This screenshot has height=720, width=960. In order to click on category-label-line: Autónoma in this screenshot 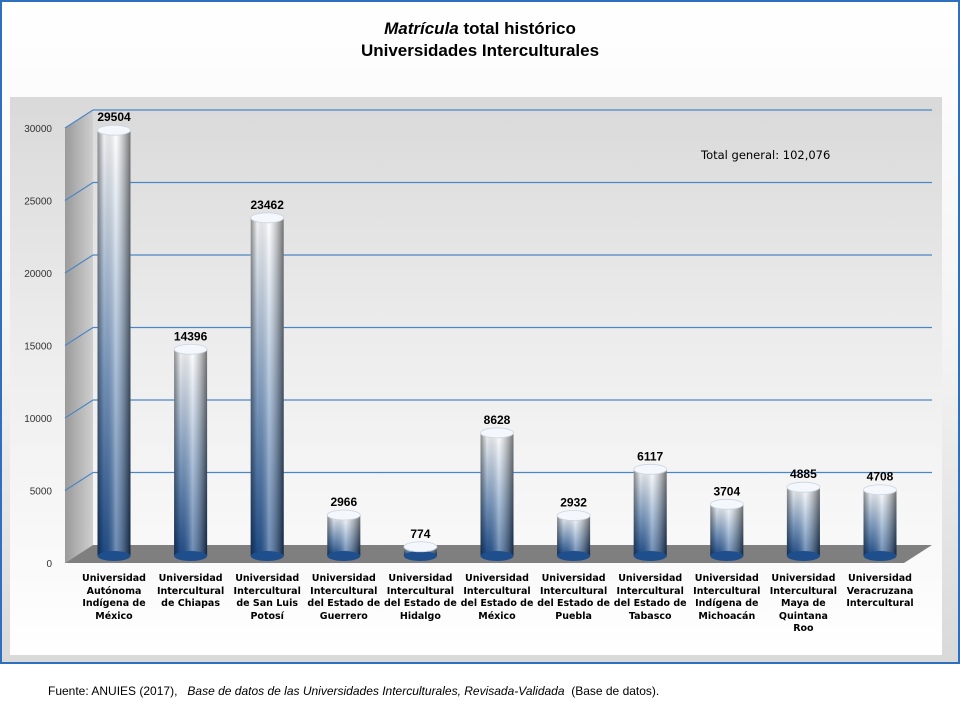, I will do `click(114, 591)`.